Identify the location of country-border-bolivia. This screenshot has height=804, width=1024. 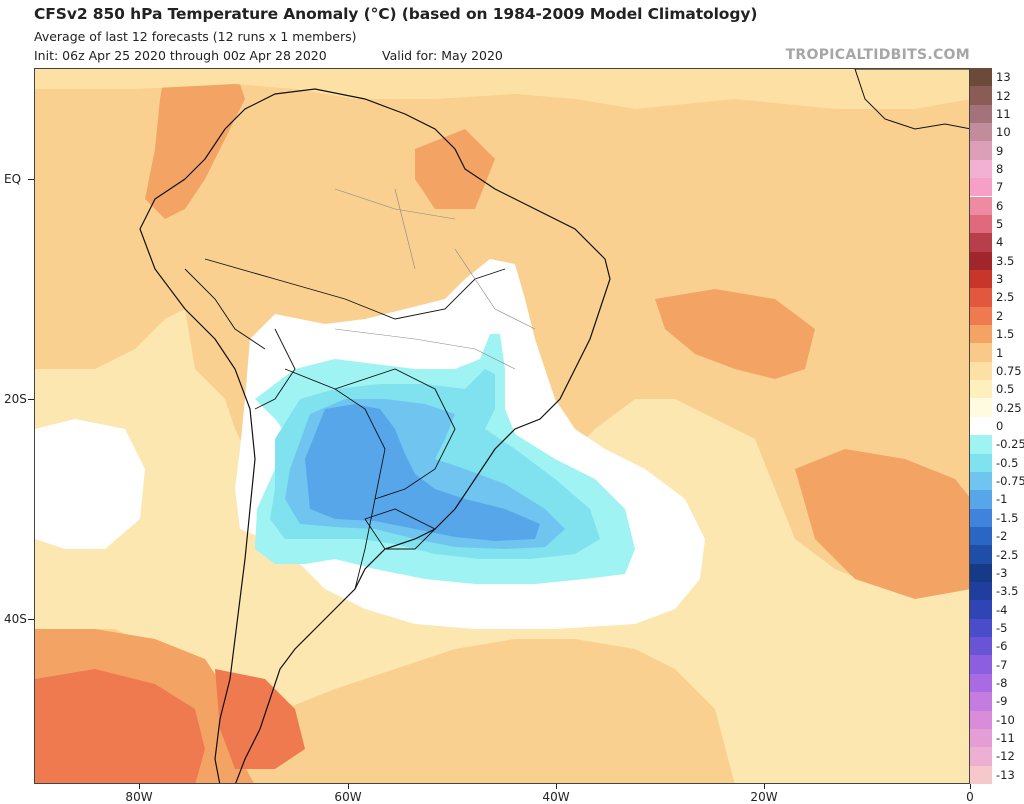
(275, 369).